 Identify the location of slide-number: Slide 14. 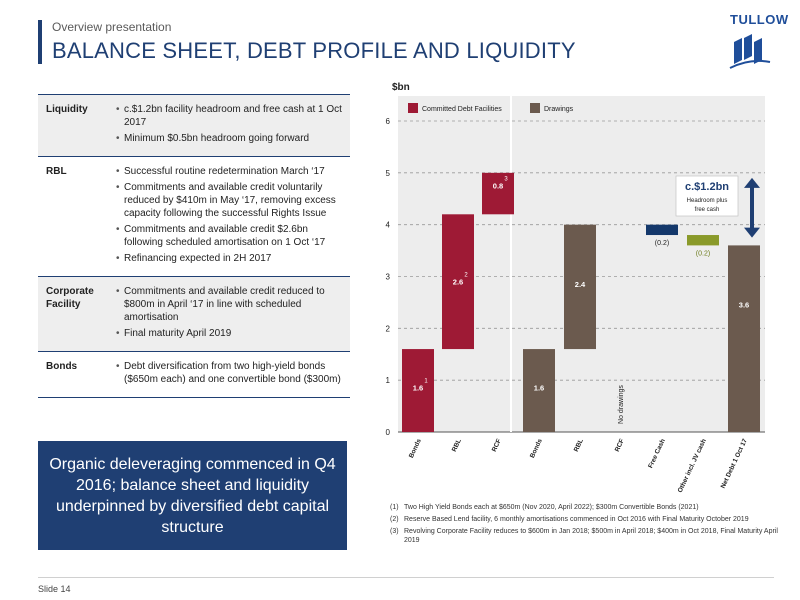
(54, 589).